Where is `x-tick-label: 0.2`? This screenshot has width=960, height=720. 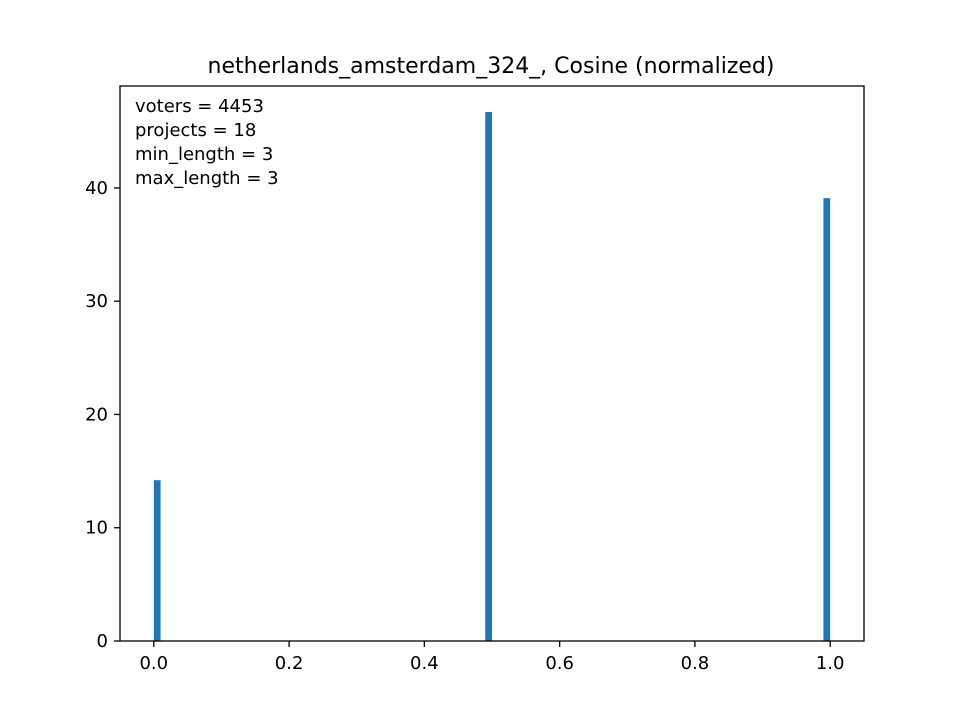
x-tick-label: 0.2 is located at coordinates (289, 663).